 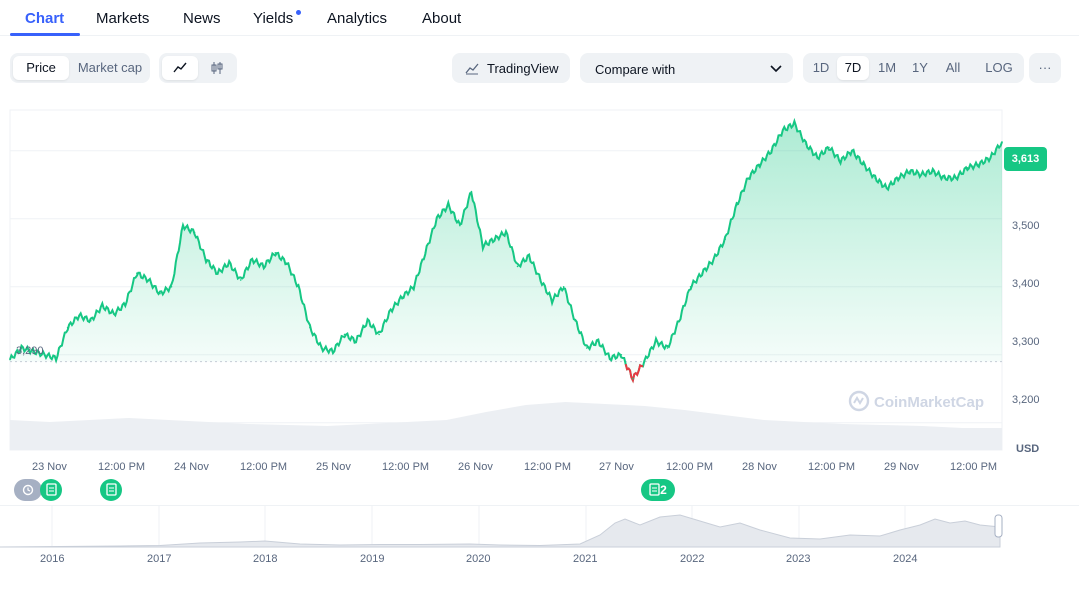 What do you see at coordinates (372, 559) in the screenshot?
I see `overview-year-label: 2019` at bounding box center [372, 559].